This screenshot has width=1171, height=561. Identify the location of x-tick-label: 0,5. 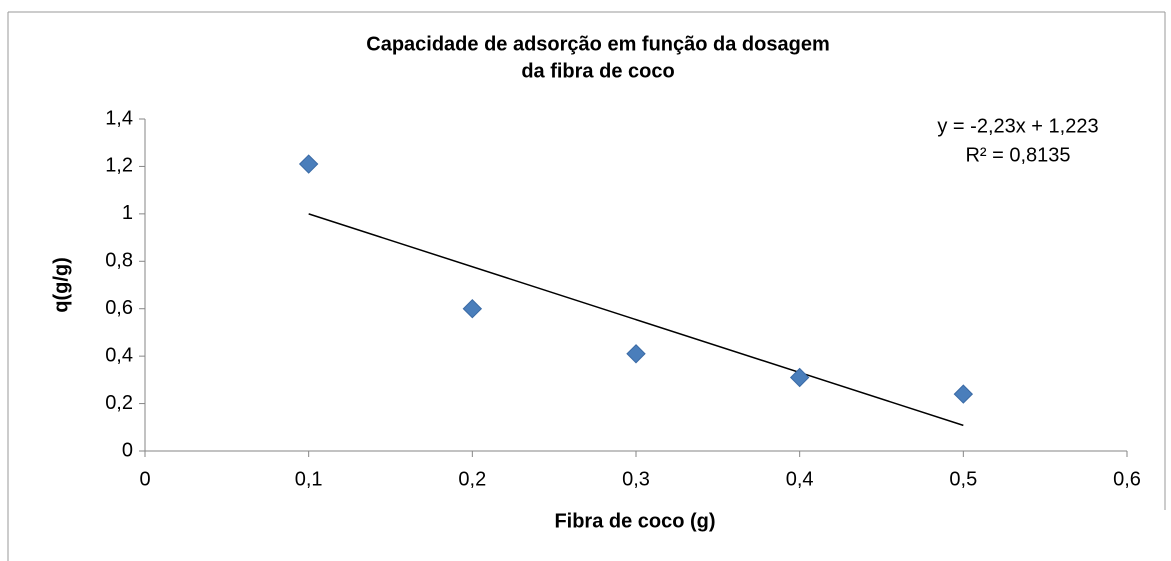
(963, 479).